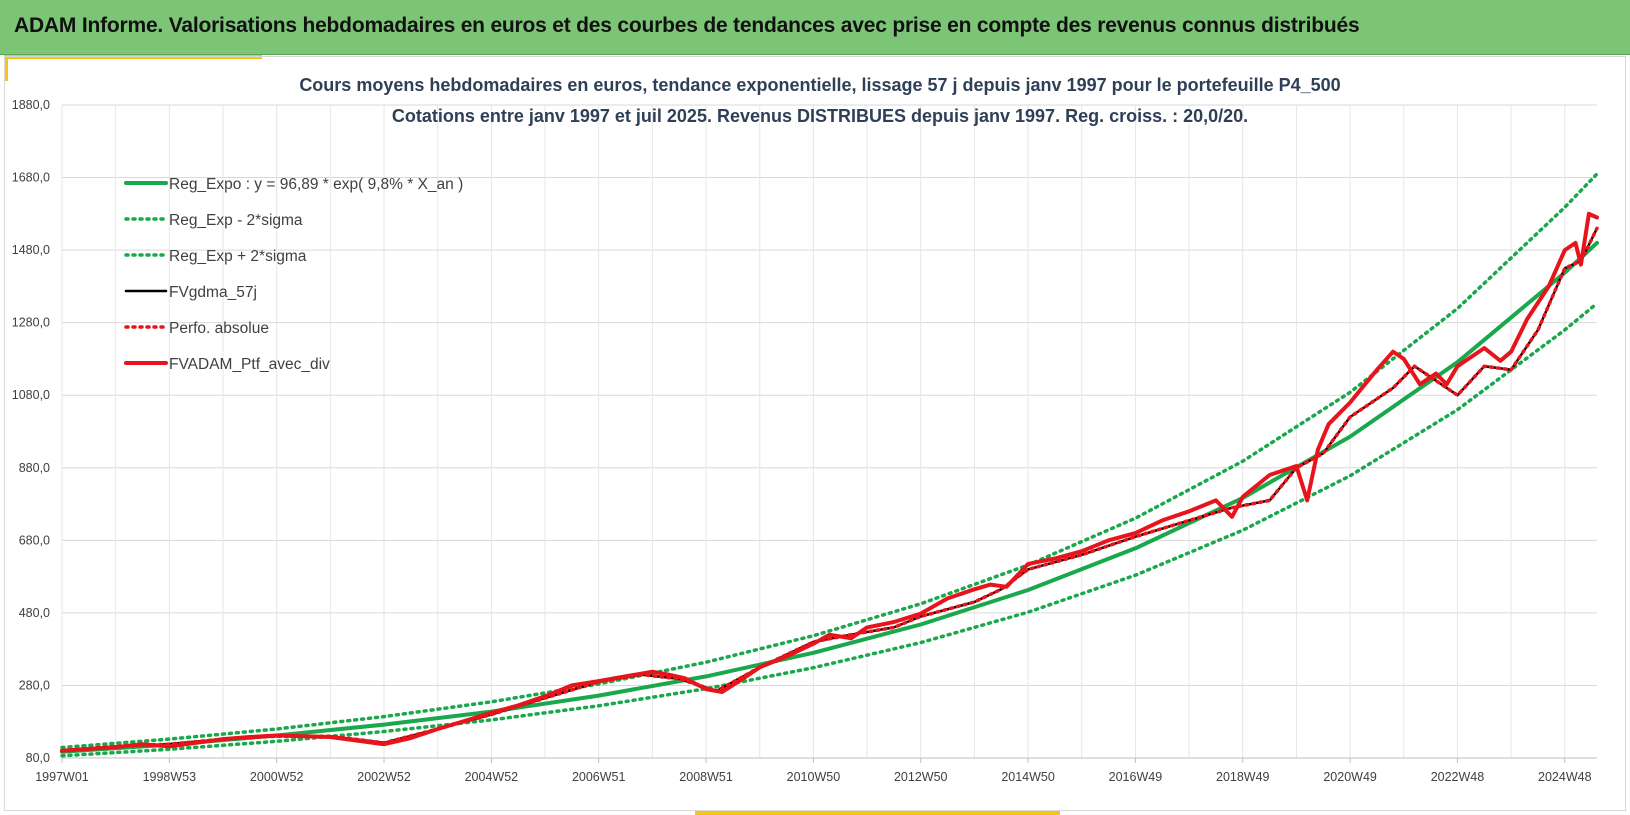  Describe the element at coordinates (1243, 777) in the screenshot. I see `x-tick-label: 2018W49` at that location.